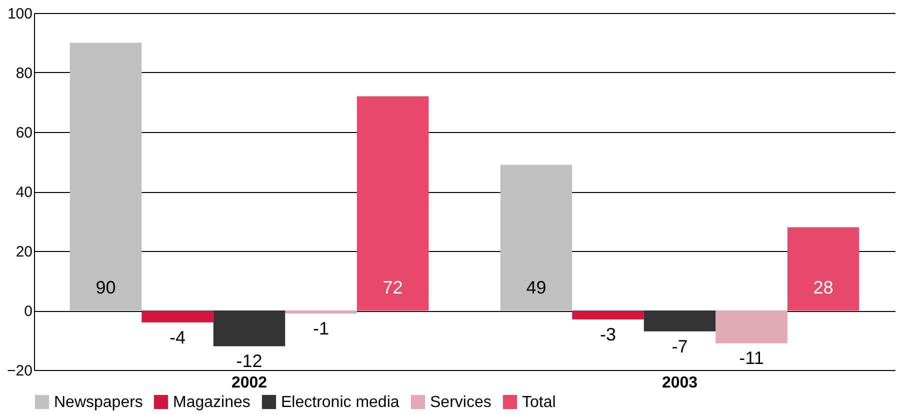 This screenshot has width=899, height=414. Describe the element at coordinates (177, 337) in the screenshot. I see `data-label: -4` at that location.